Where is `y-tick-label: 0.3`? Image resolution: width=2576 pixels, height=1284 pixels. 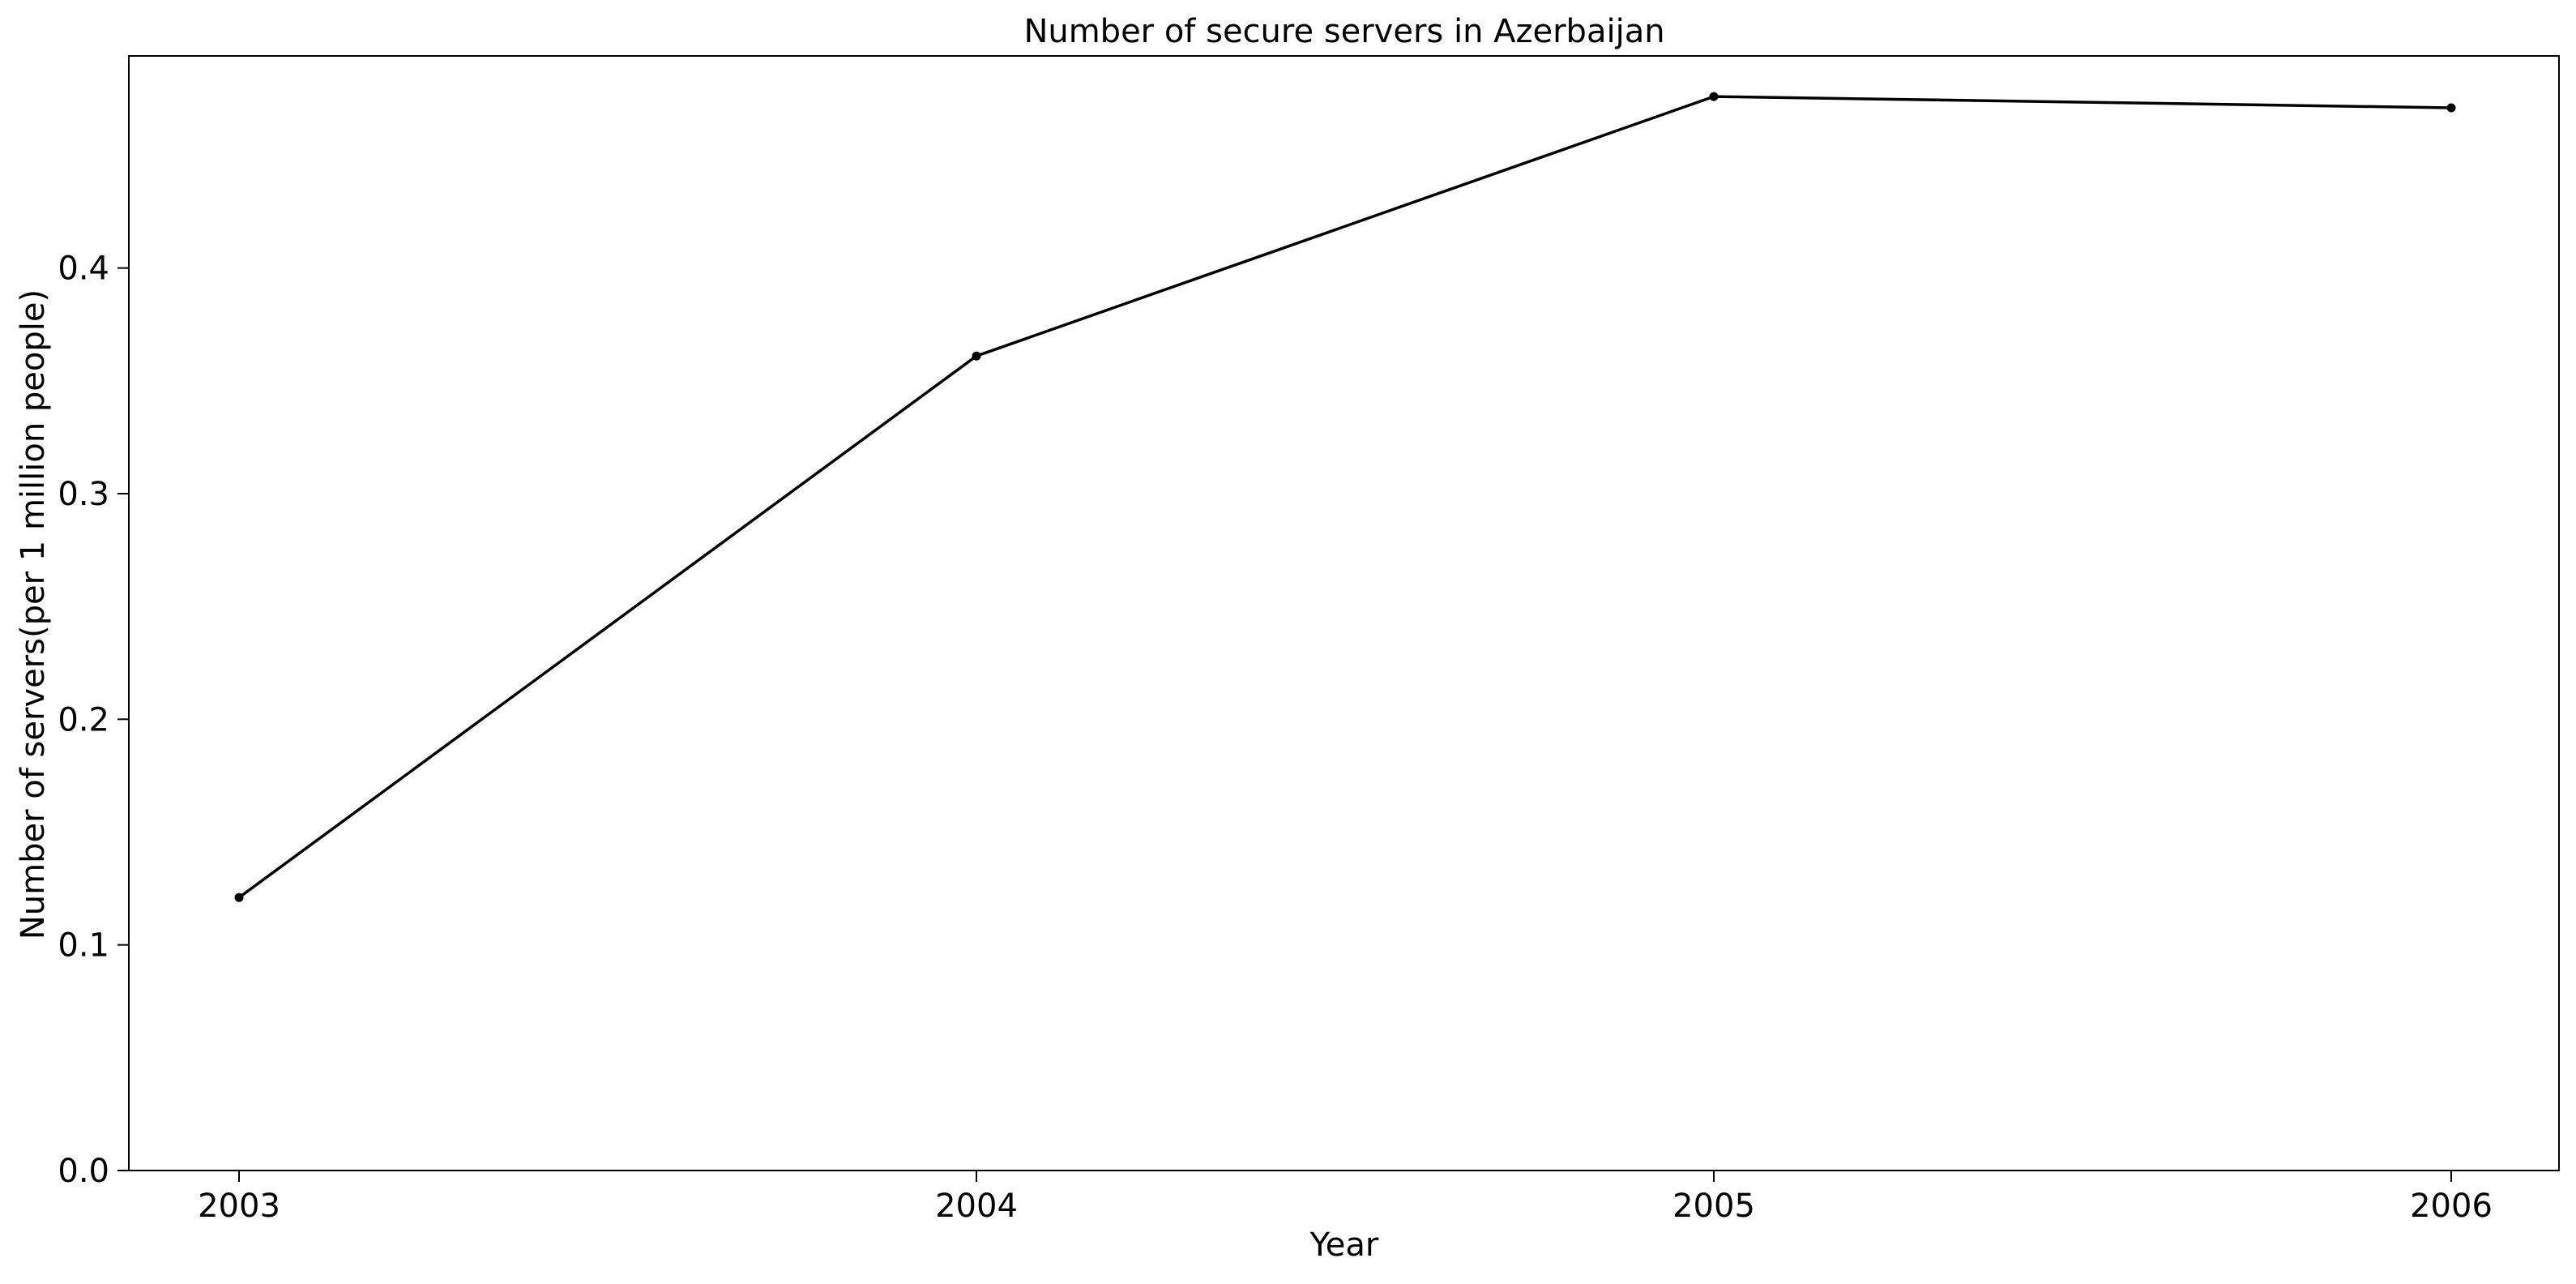 y-tick-label: 0.3 is located at coordinates (83, 494).